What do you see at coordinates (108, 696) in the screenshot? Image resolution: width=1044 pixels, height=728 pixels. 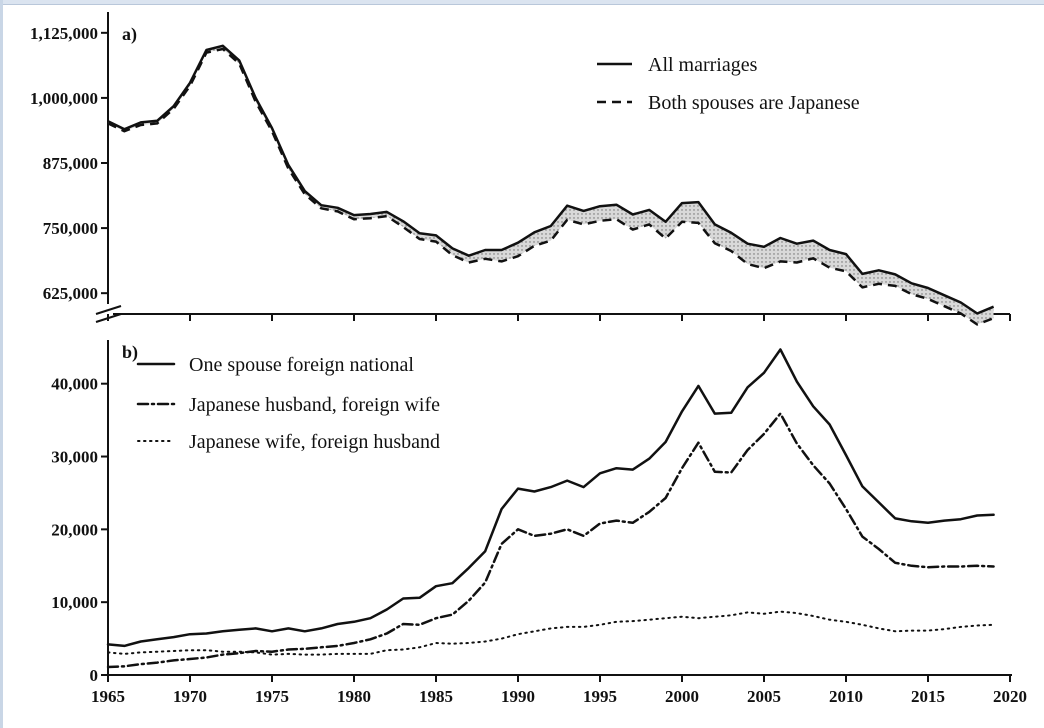 I see `x-tick-label: 1965` at bounding box center [108, 696].